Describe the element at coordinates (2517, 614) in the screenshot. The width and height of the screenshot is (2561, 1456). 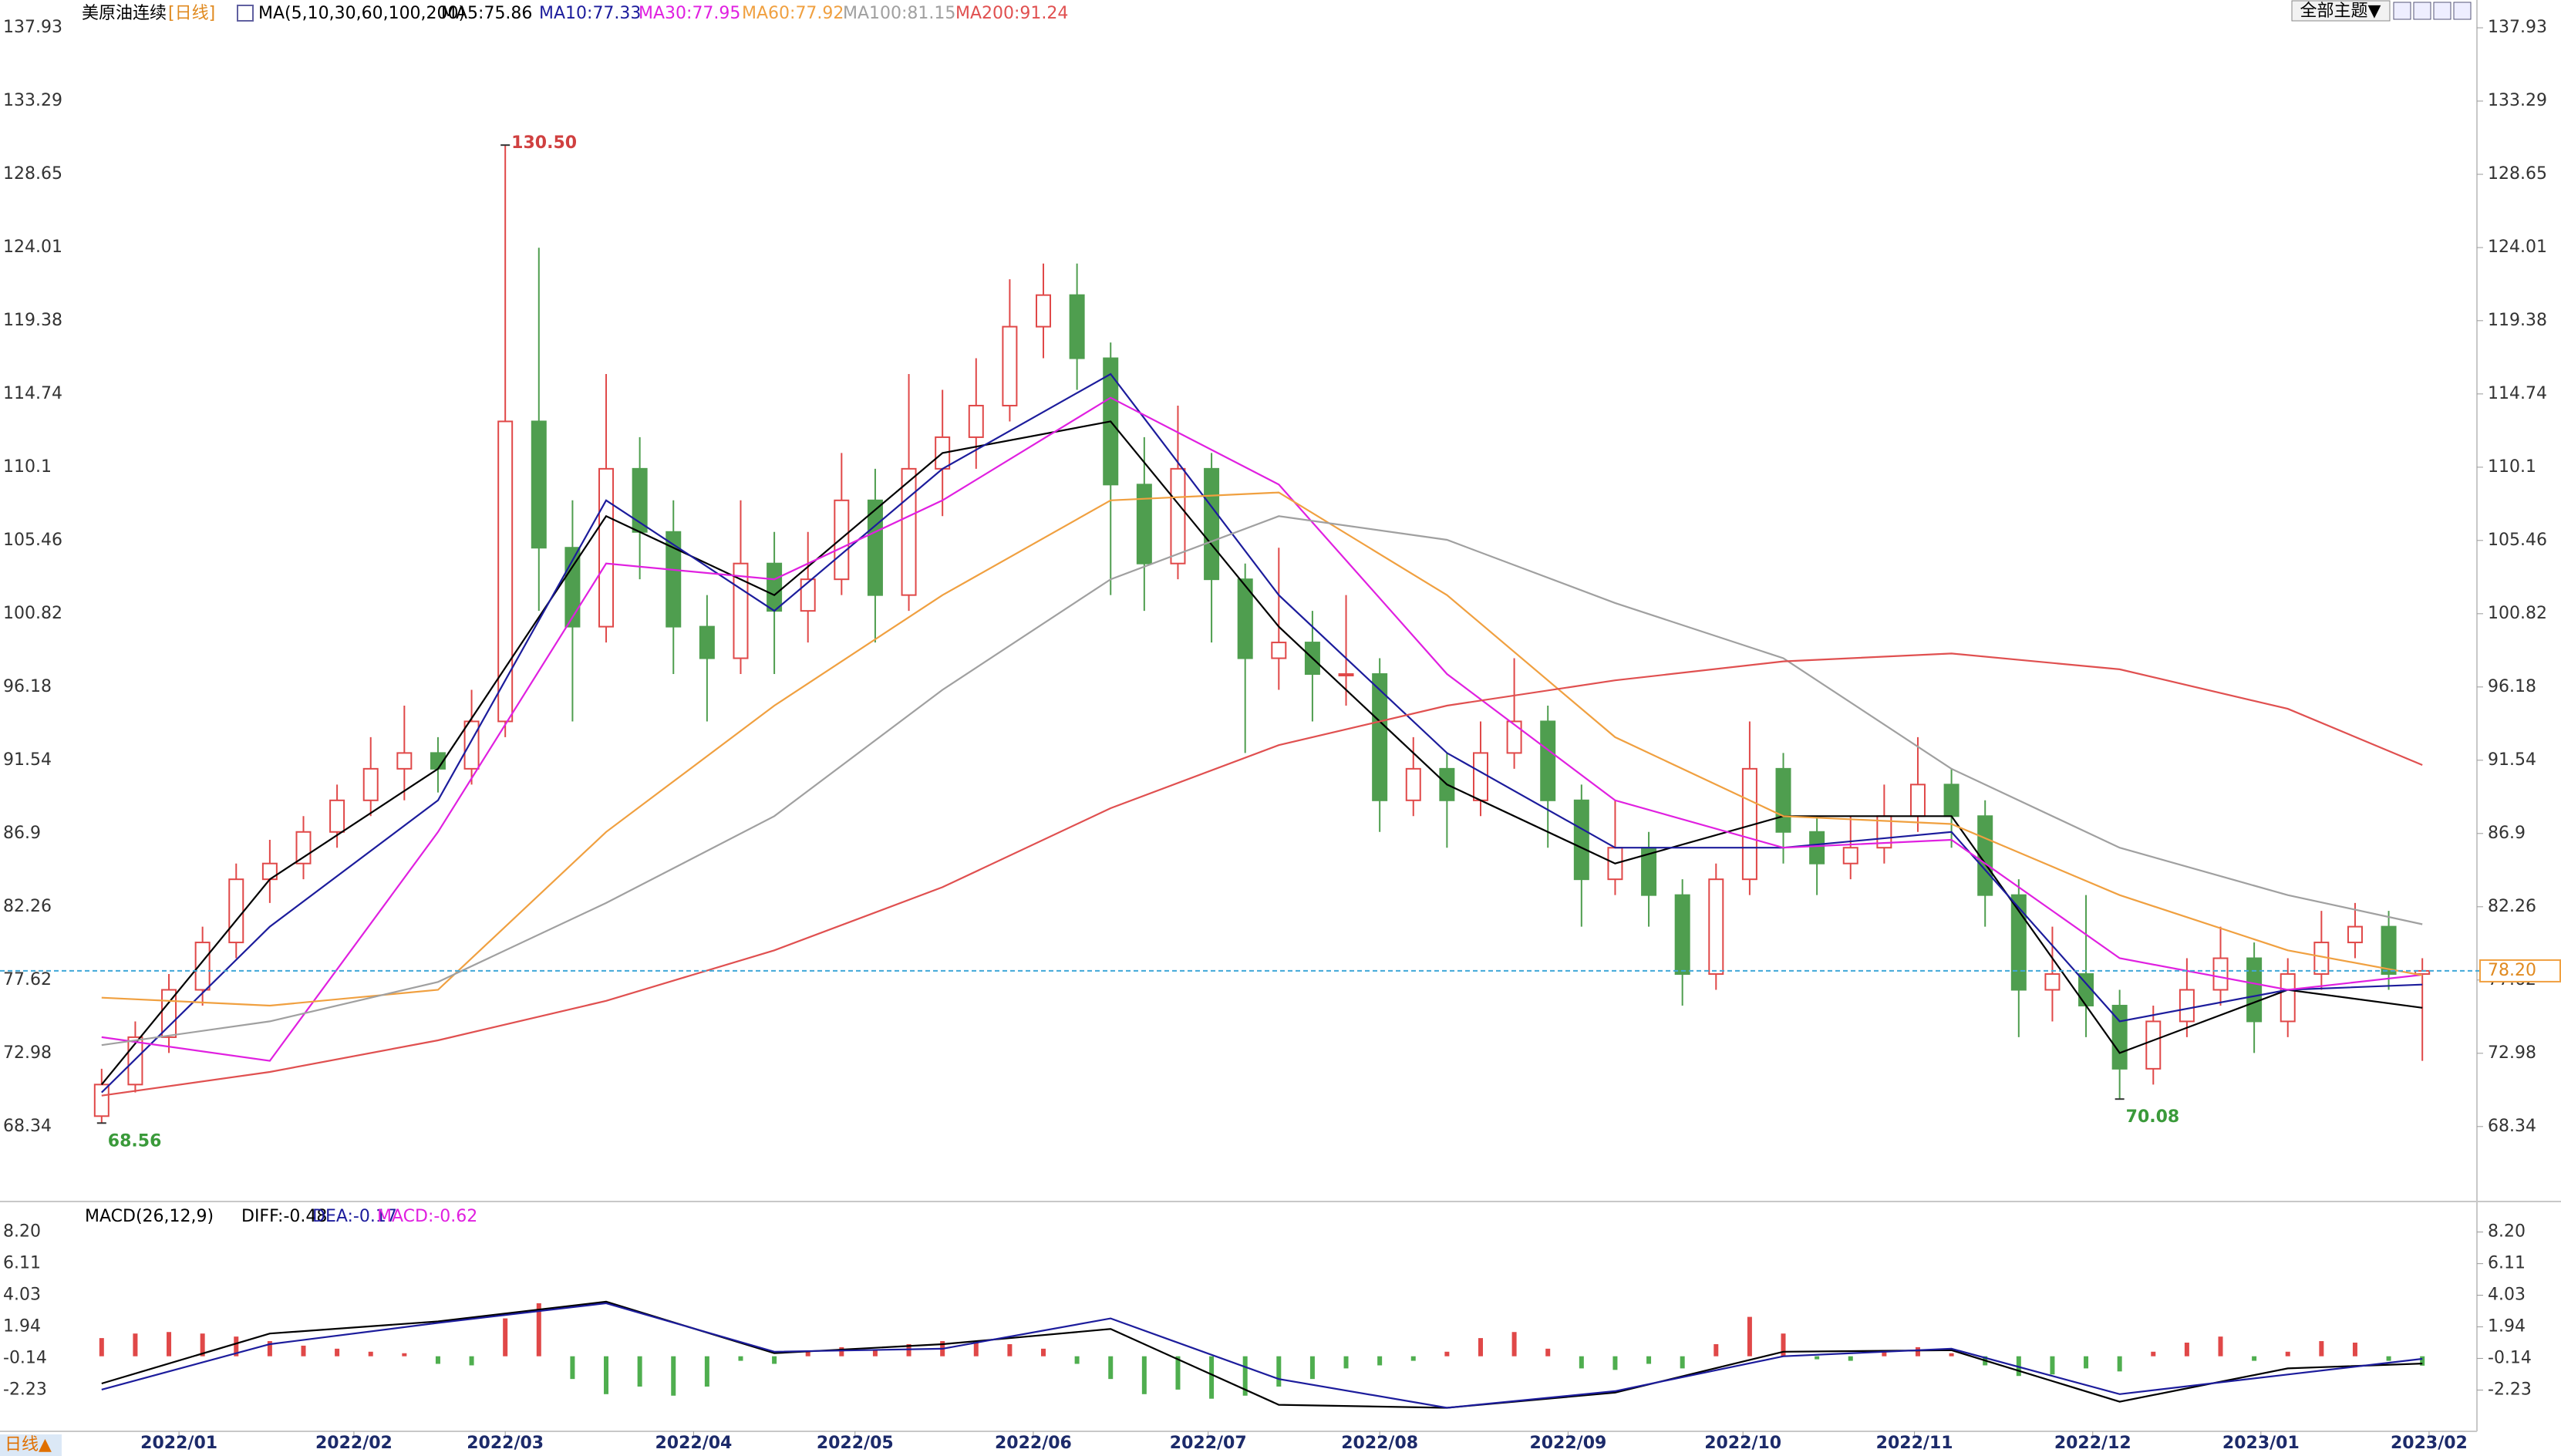
I see `y-tick-label-right: 100.82` at that location.